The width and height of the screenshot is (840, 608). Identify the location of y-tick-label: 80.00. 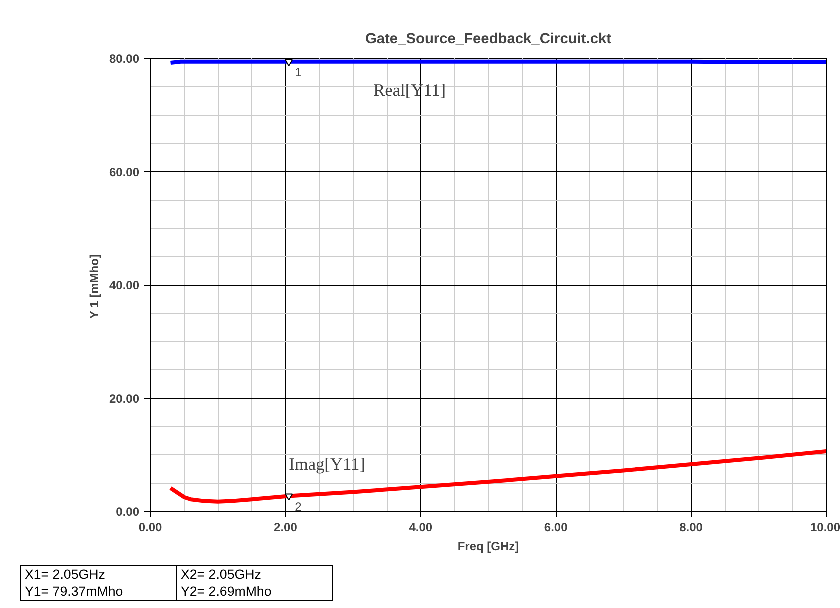
(124, 59).